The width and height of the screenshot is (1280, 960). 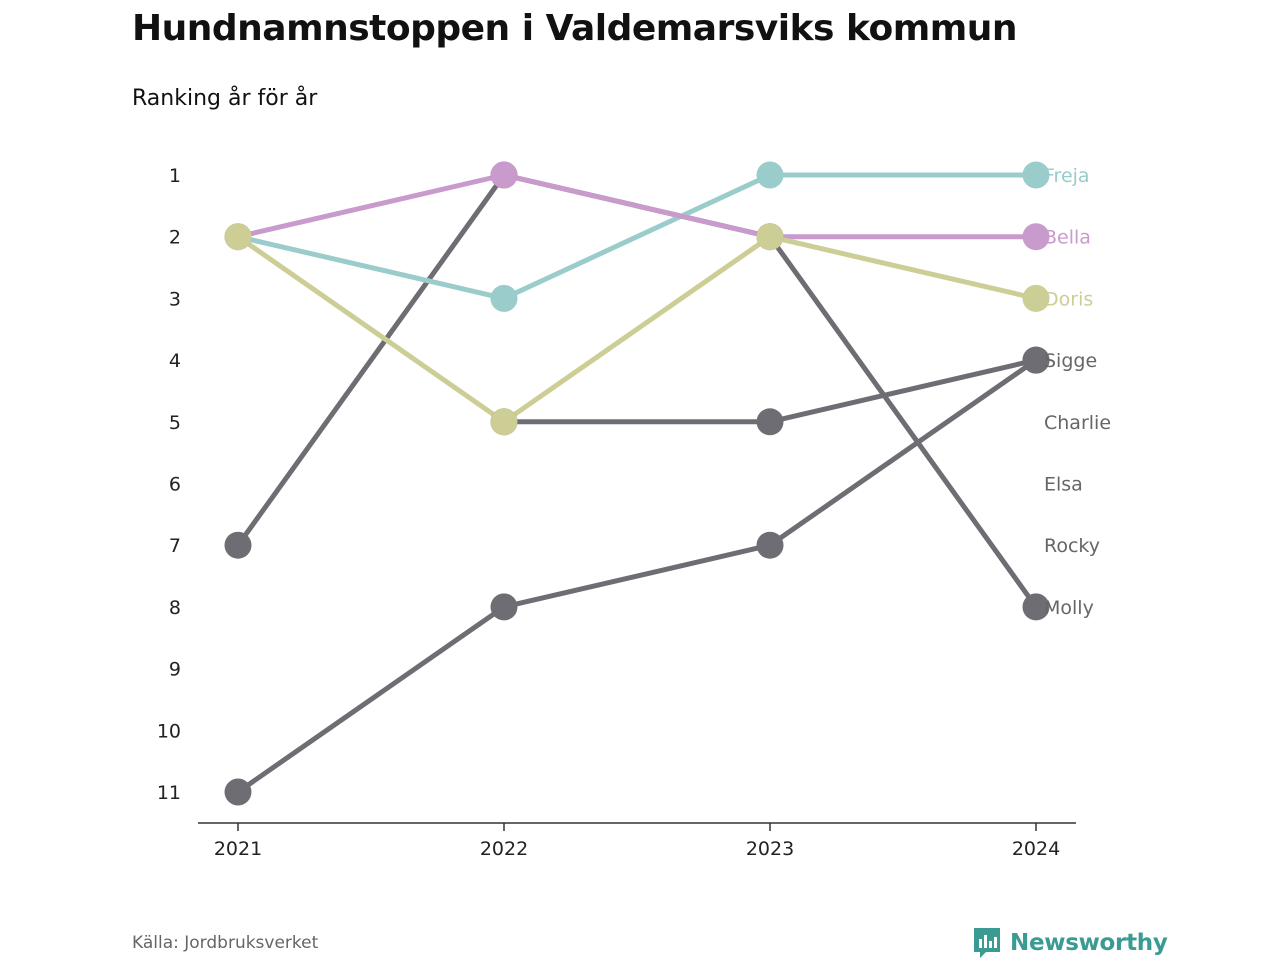 I want to click on series-line-doris, so click(x=637, y=329).